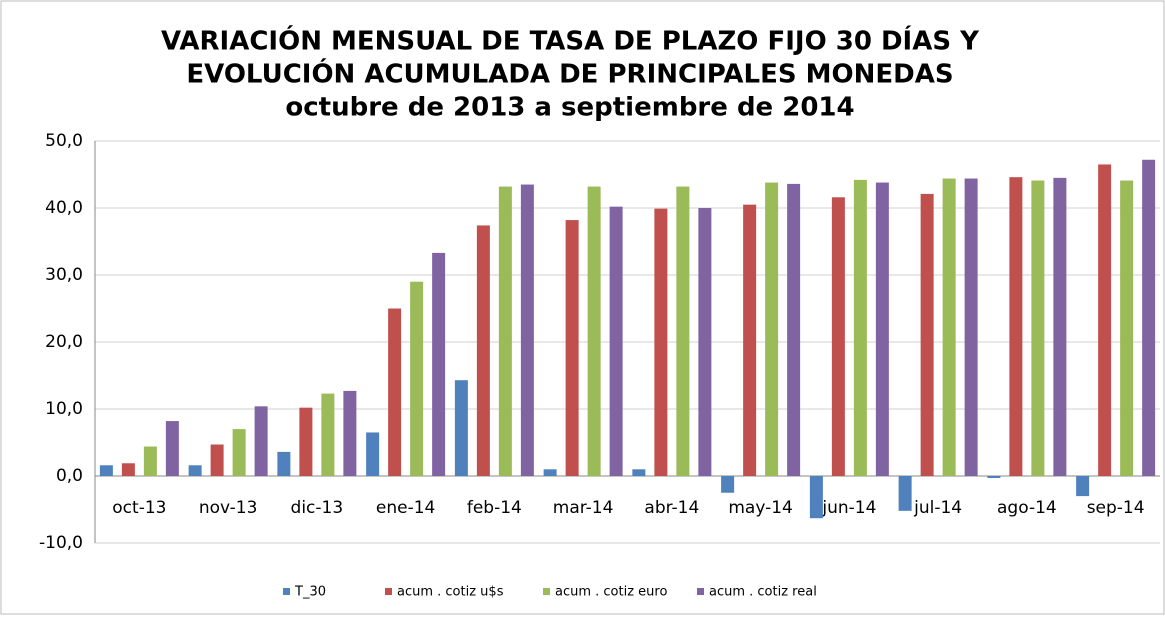 The height and width of the screenshot is (619, 1165). What do you see at coordinates (405, 508) in the screenshot?
I see `x-tick-label: ene-14` at bounding box center [405, 508].